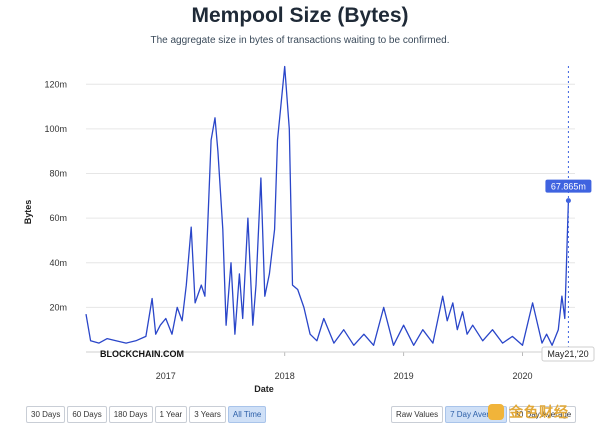 Image resolution: width=600 pixels, height=430 pixels. I want to click on y-axis-label: Bytes, so click(28, 212).